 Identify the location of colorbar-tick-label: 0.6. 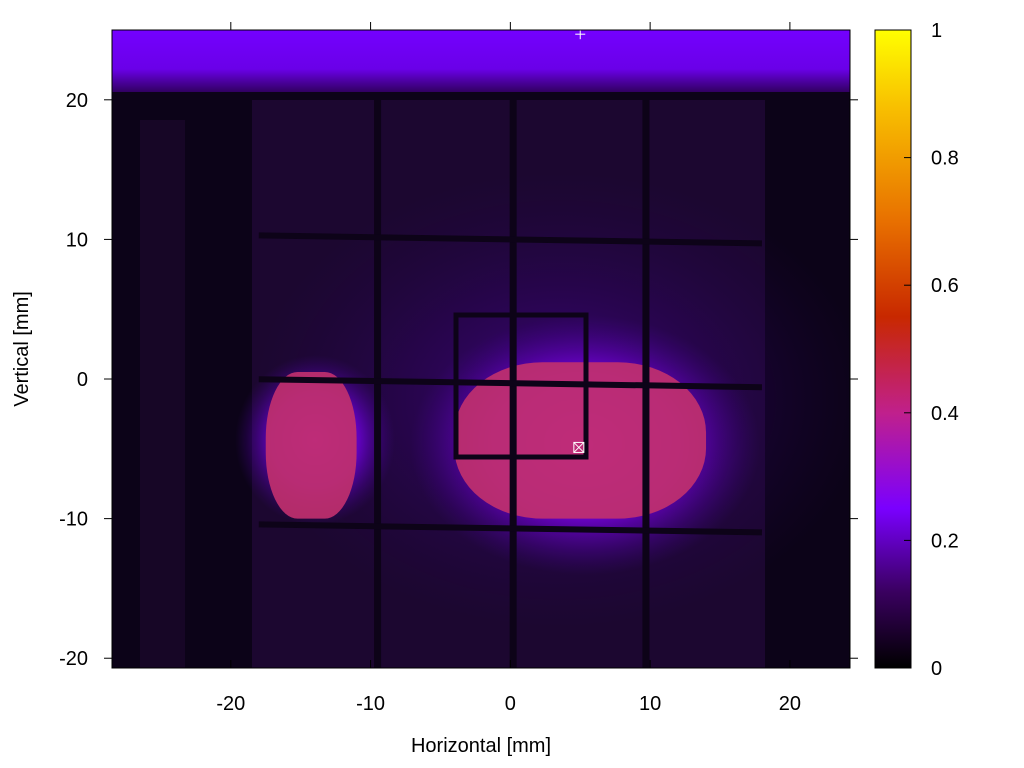
(945, 286).